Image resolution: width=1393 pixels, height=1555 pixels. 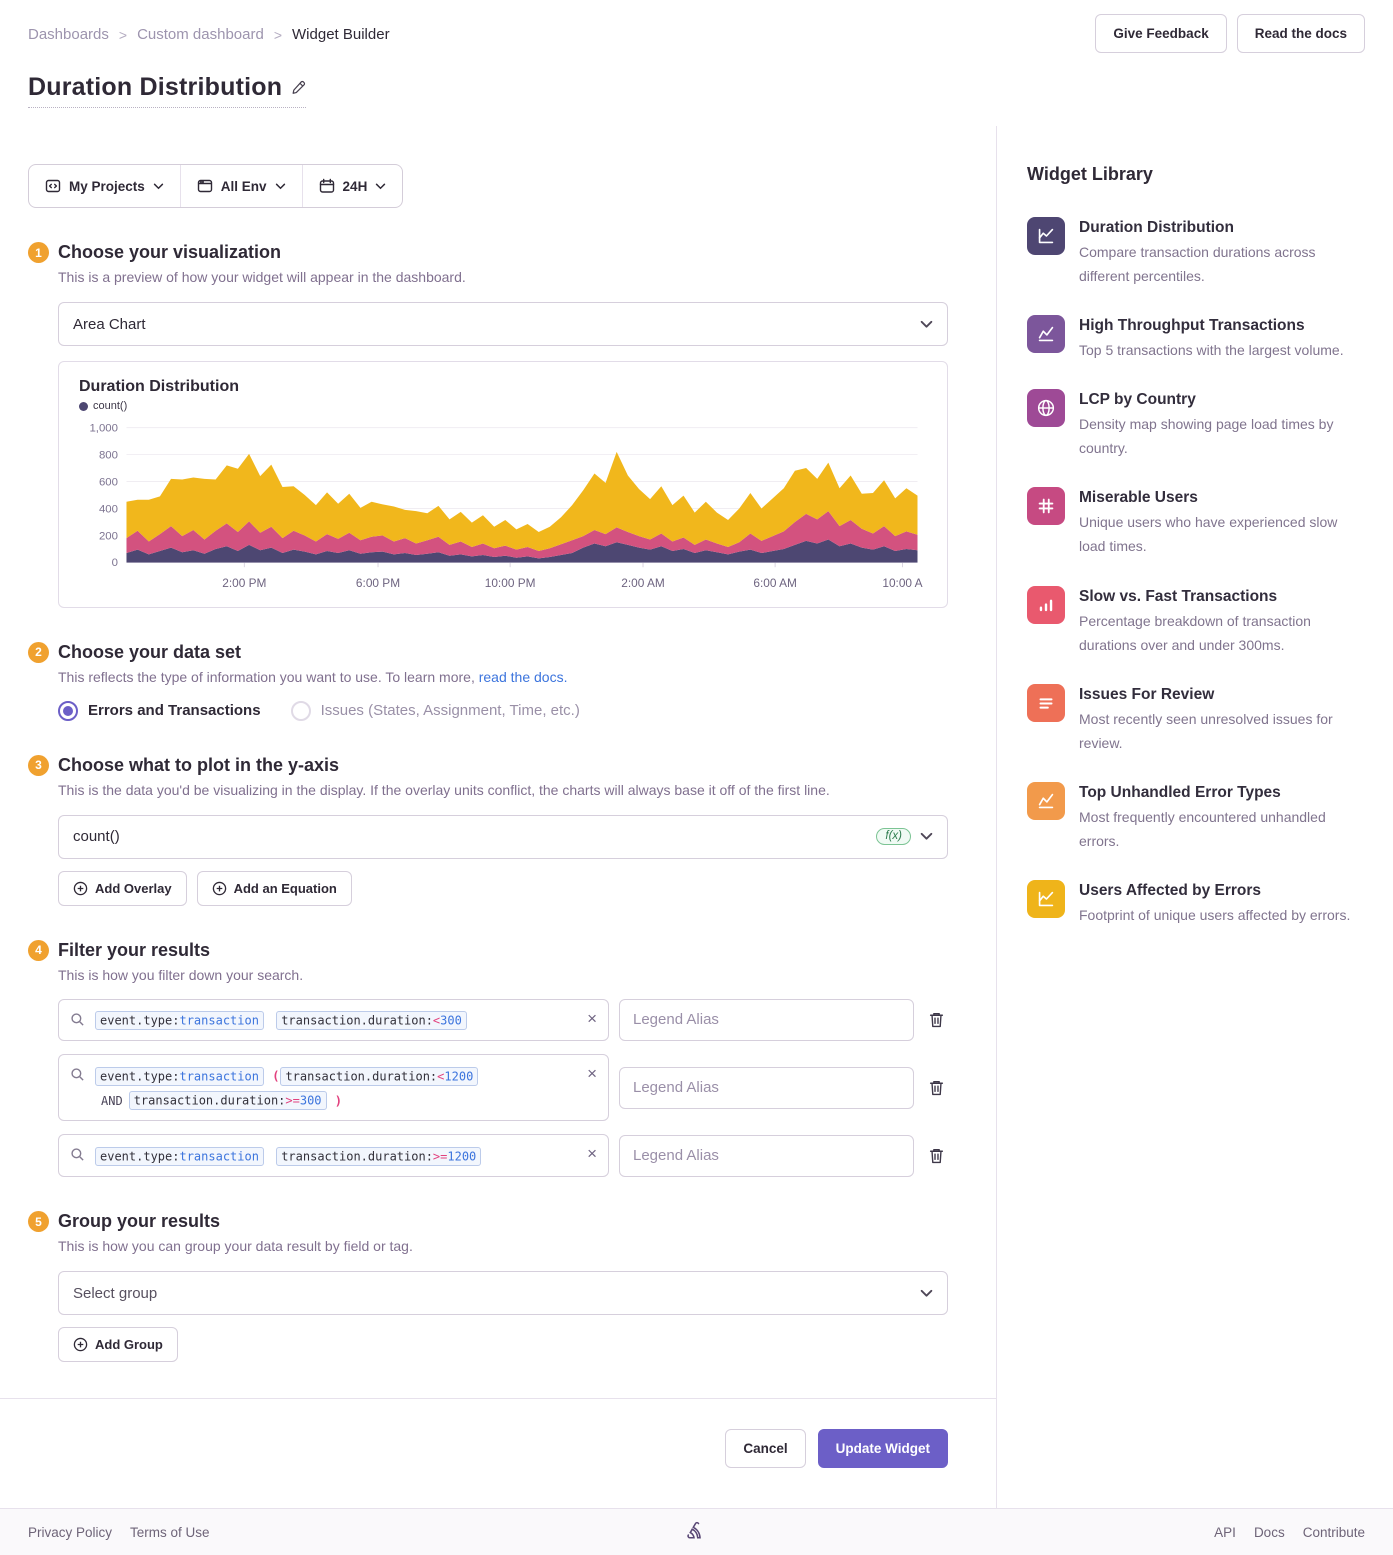 I want to click on widget-name: Users Affected by Errors, so click(x=1170, y=891).